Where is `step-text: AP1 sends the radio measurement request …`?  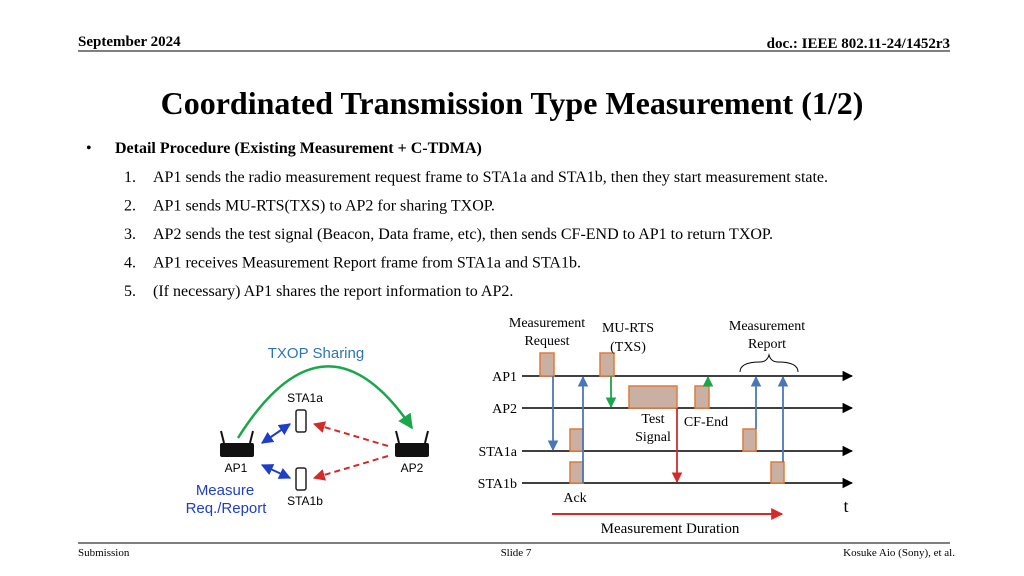
step-text: AP1 sends the radio measurement request … is located at coordinates (490, 177).